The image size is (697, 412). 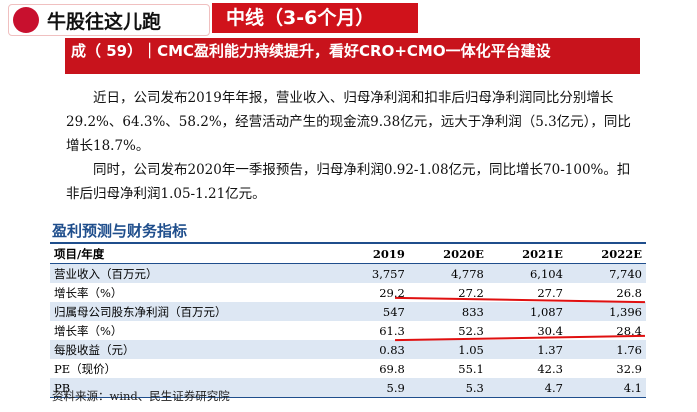 I want to click on logo-icon, so click(x=26, y=20).